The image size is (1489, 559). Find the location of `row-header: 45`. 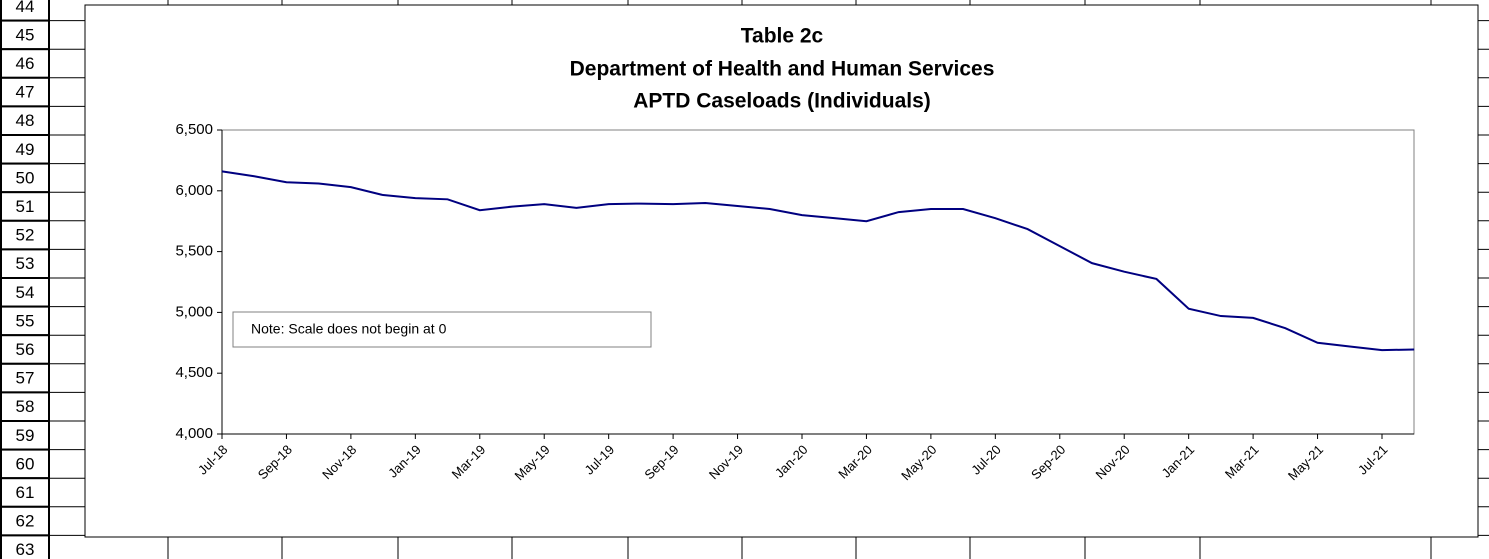

row-header: 45 is located at coordinates (25, 34).